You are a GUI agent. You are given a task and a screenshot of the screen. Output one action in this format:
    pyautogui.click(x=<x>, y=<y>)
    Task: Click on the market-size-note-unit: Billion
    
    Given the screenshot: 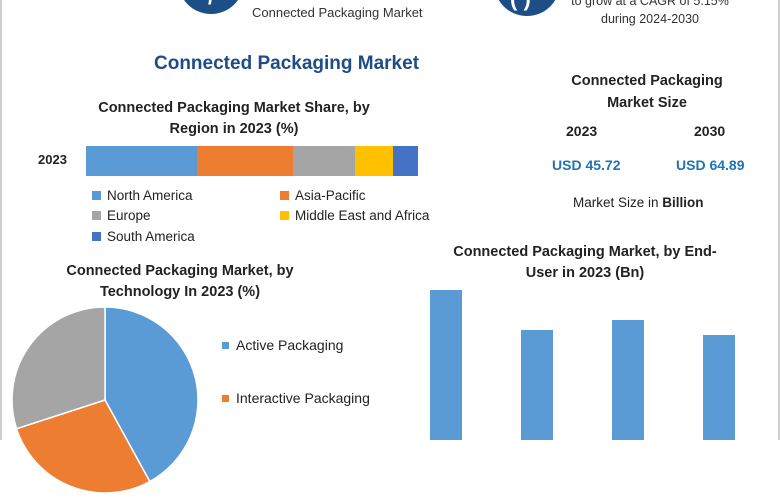 What is the action you would take?
    pyautogui.click(x=683, y=202)
    